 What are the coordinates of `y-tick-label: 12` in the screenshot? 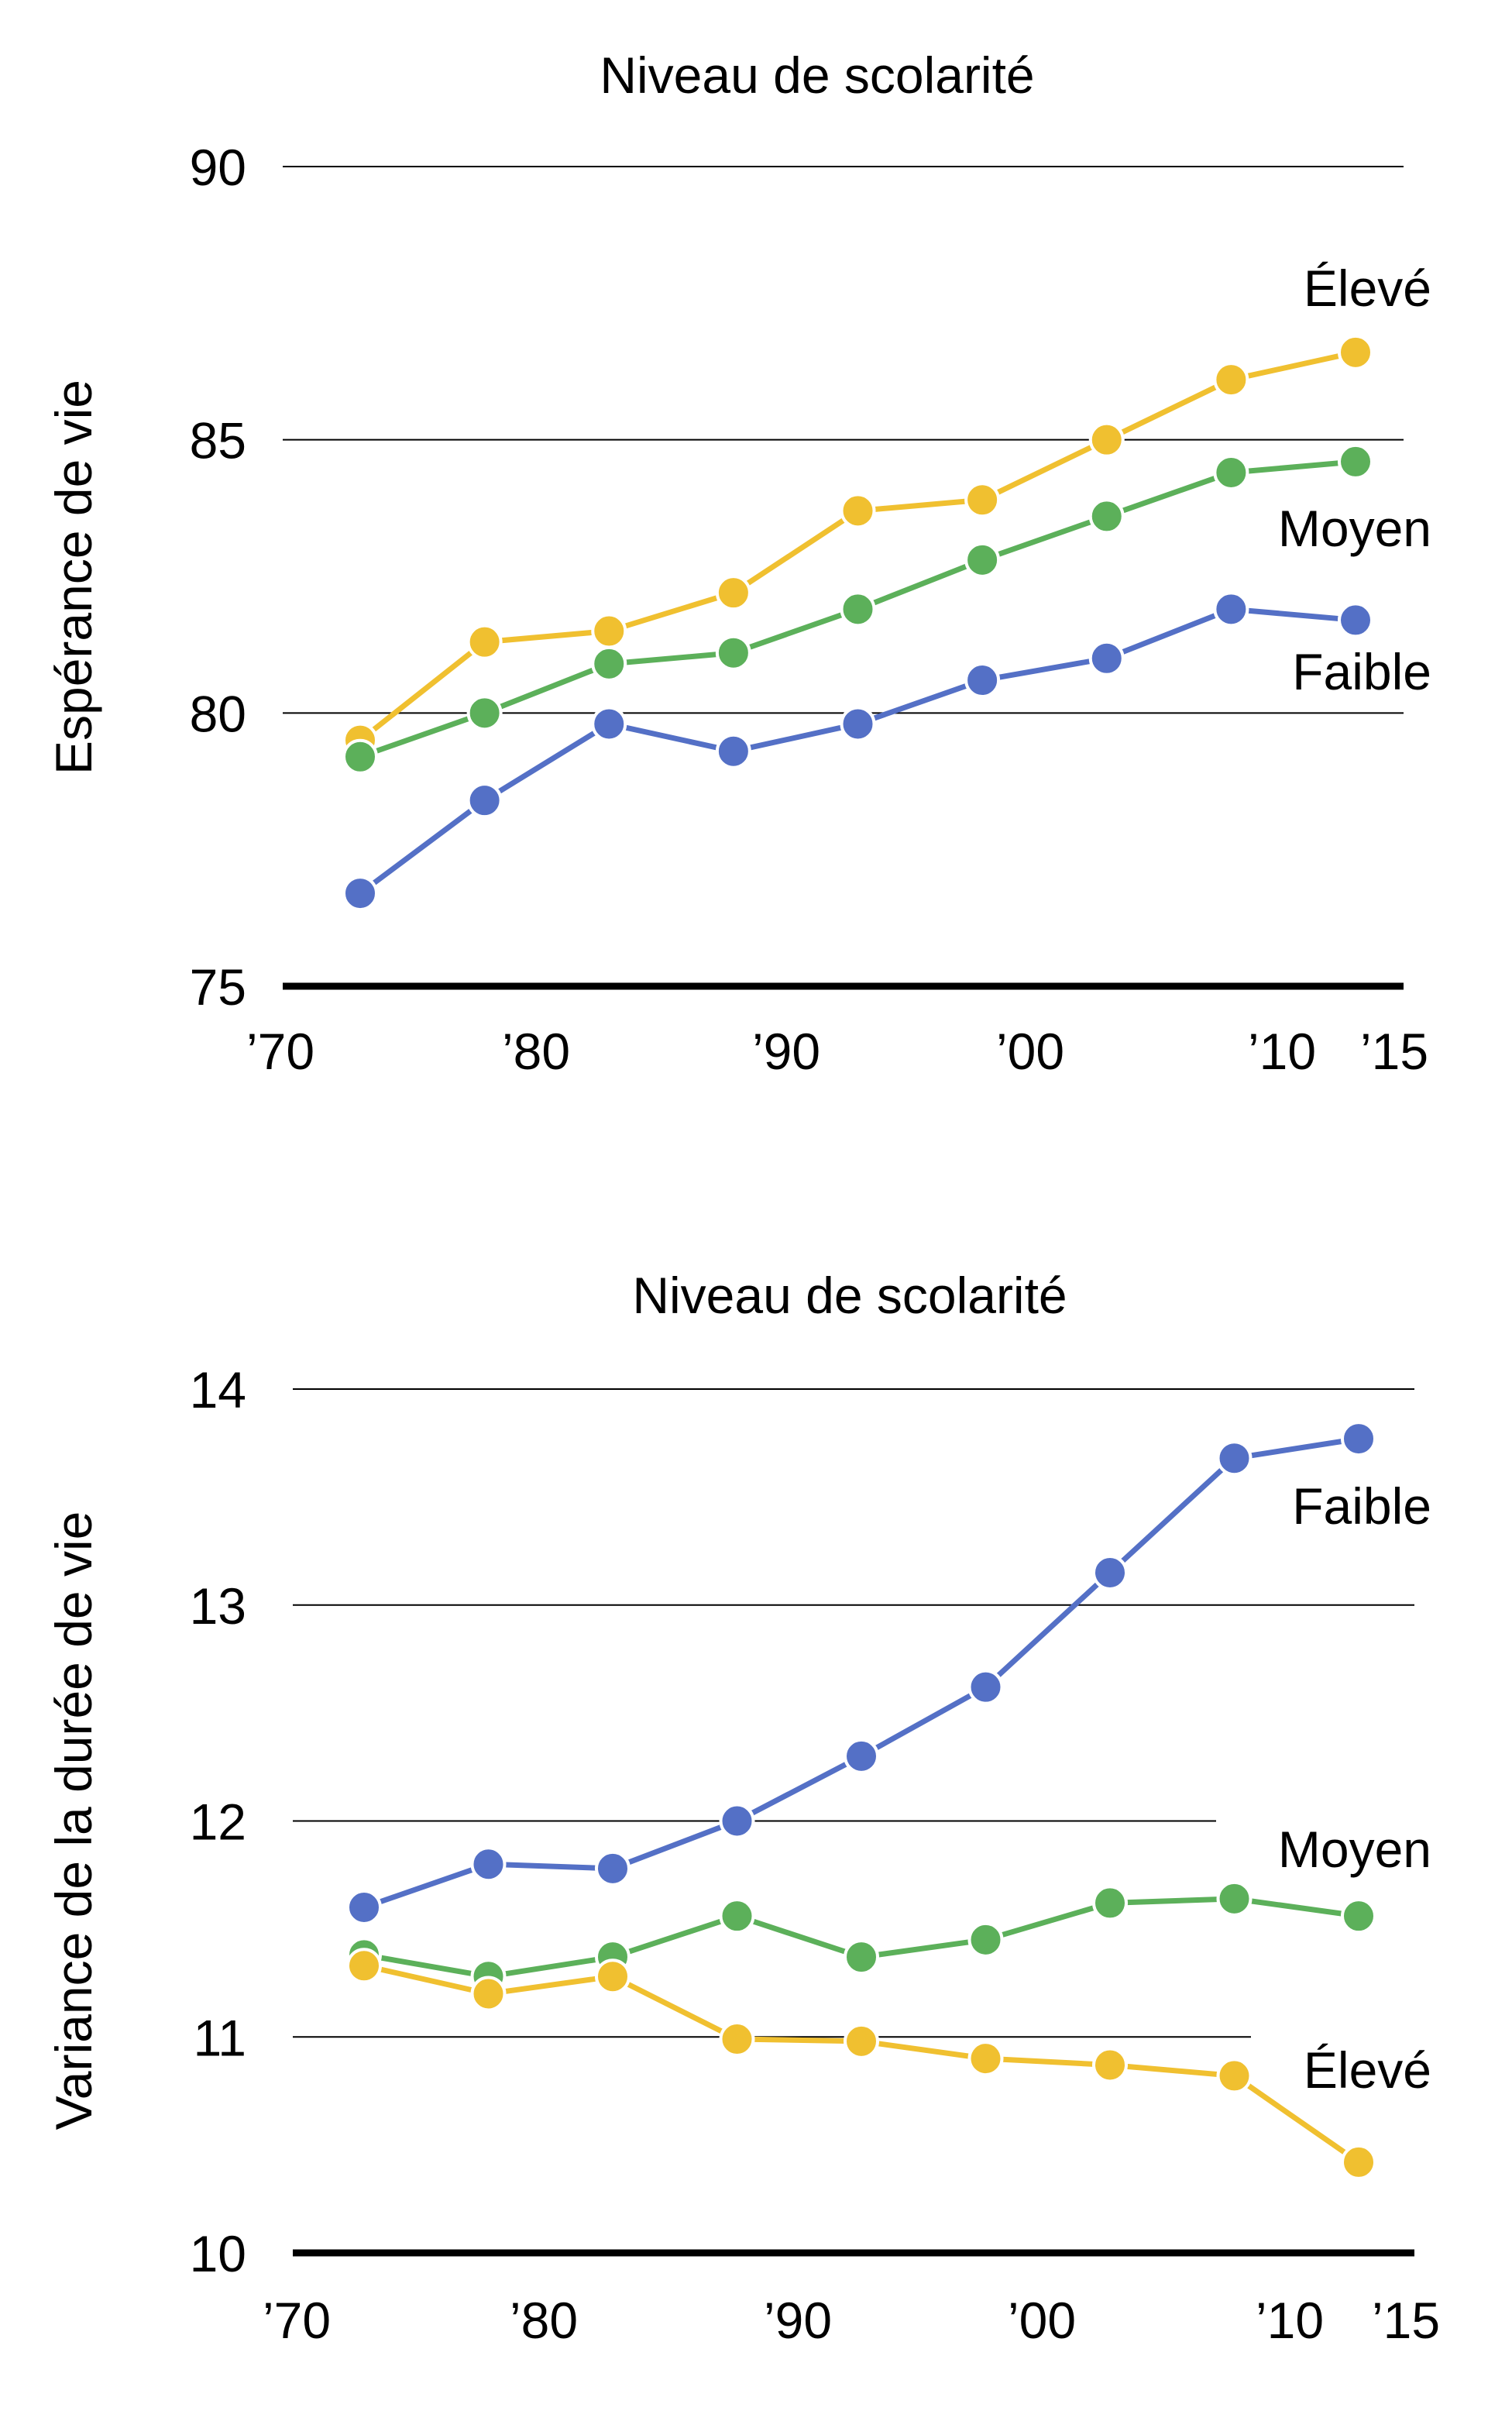 It's located at (218, 1822).